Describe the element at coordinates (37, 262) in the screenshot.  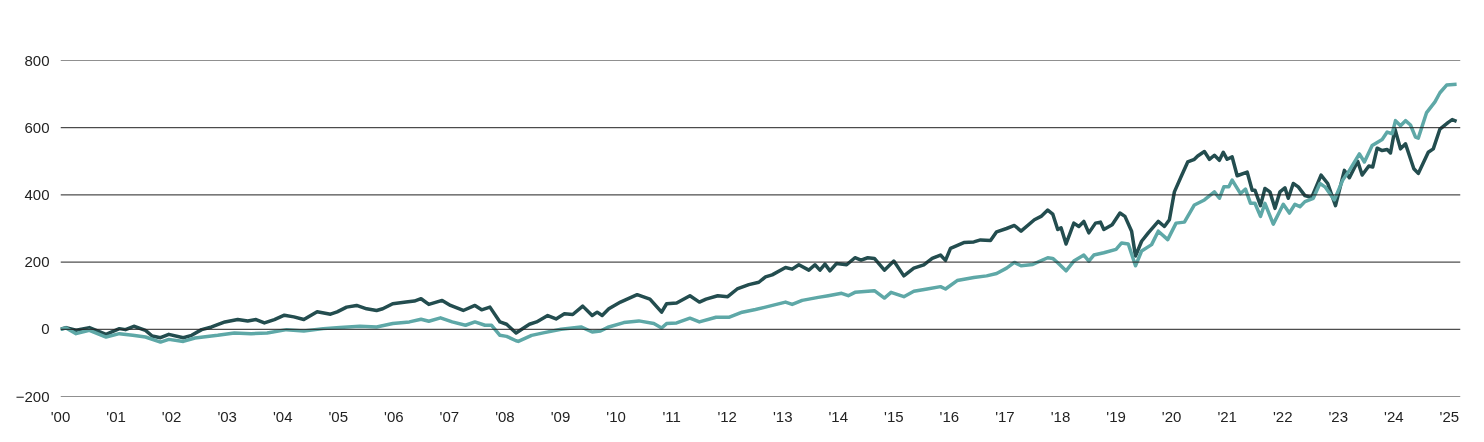
I see `y-tick-label: 200` at that location.